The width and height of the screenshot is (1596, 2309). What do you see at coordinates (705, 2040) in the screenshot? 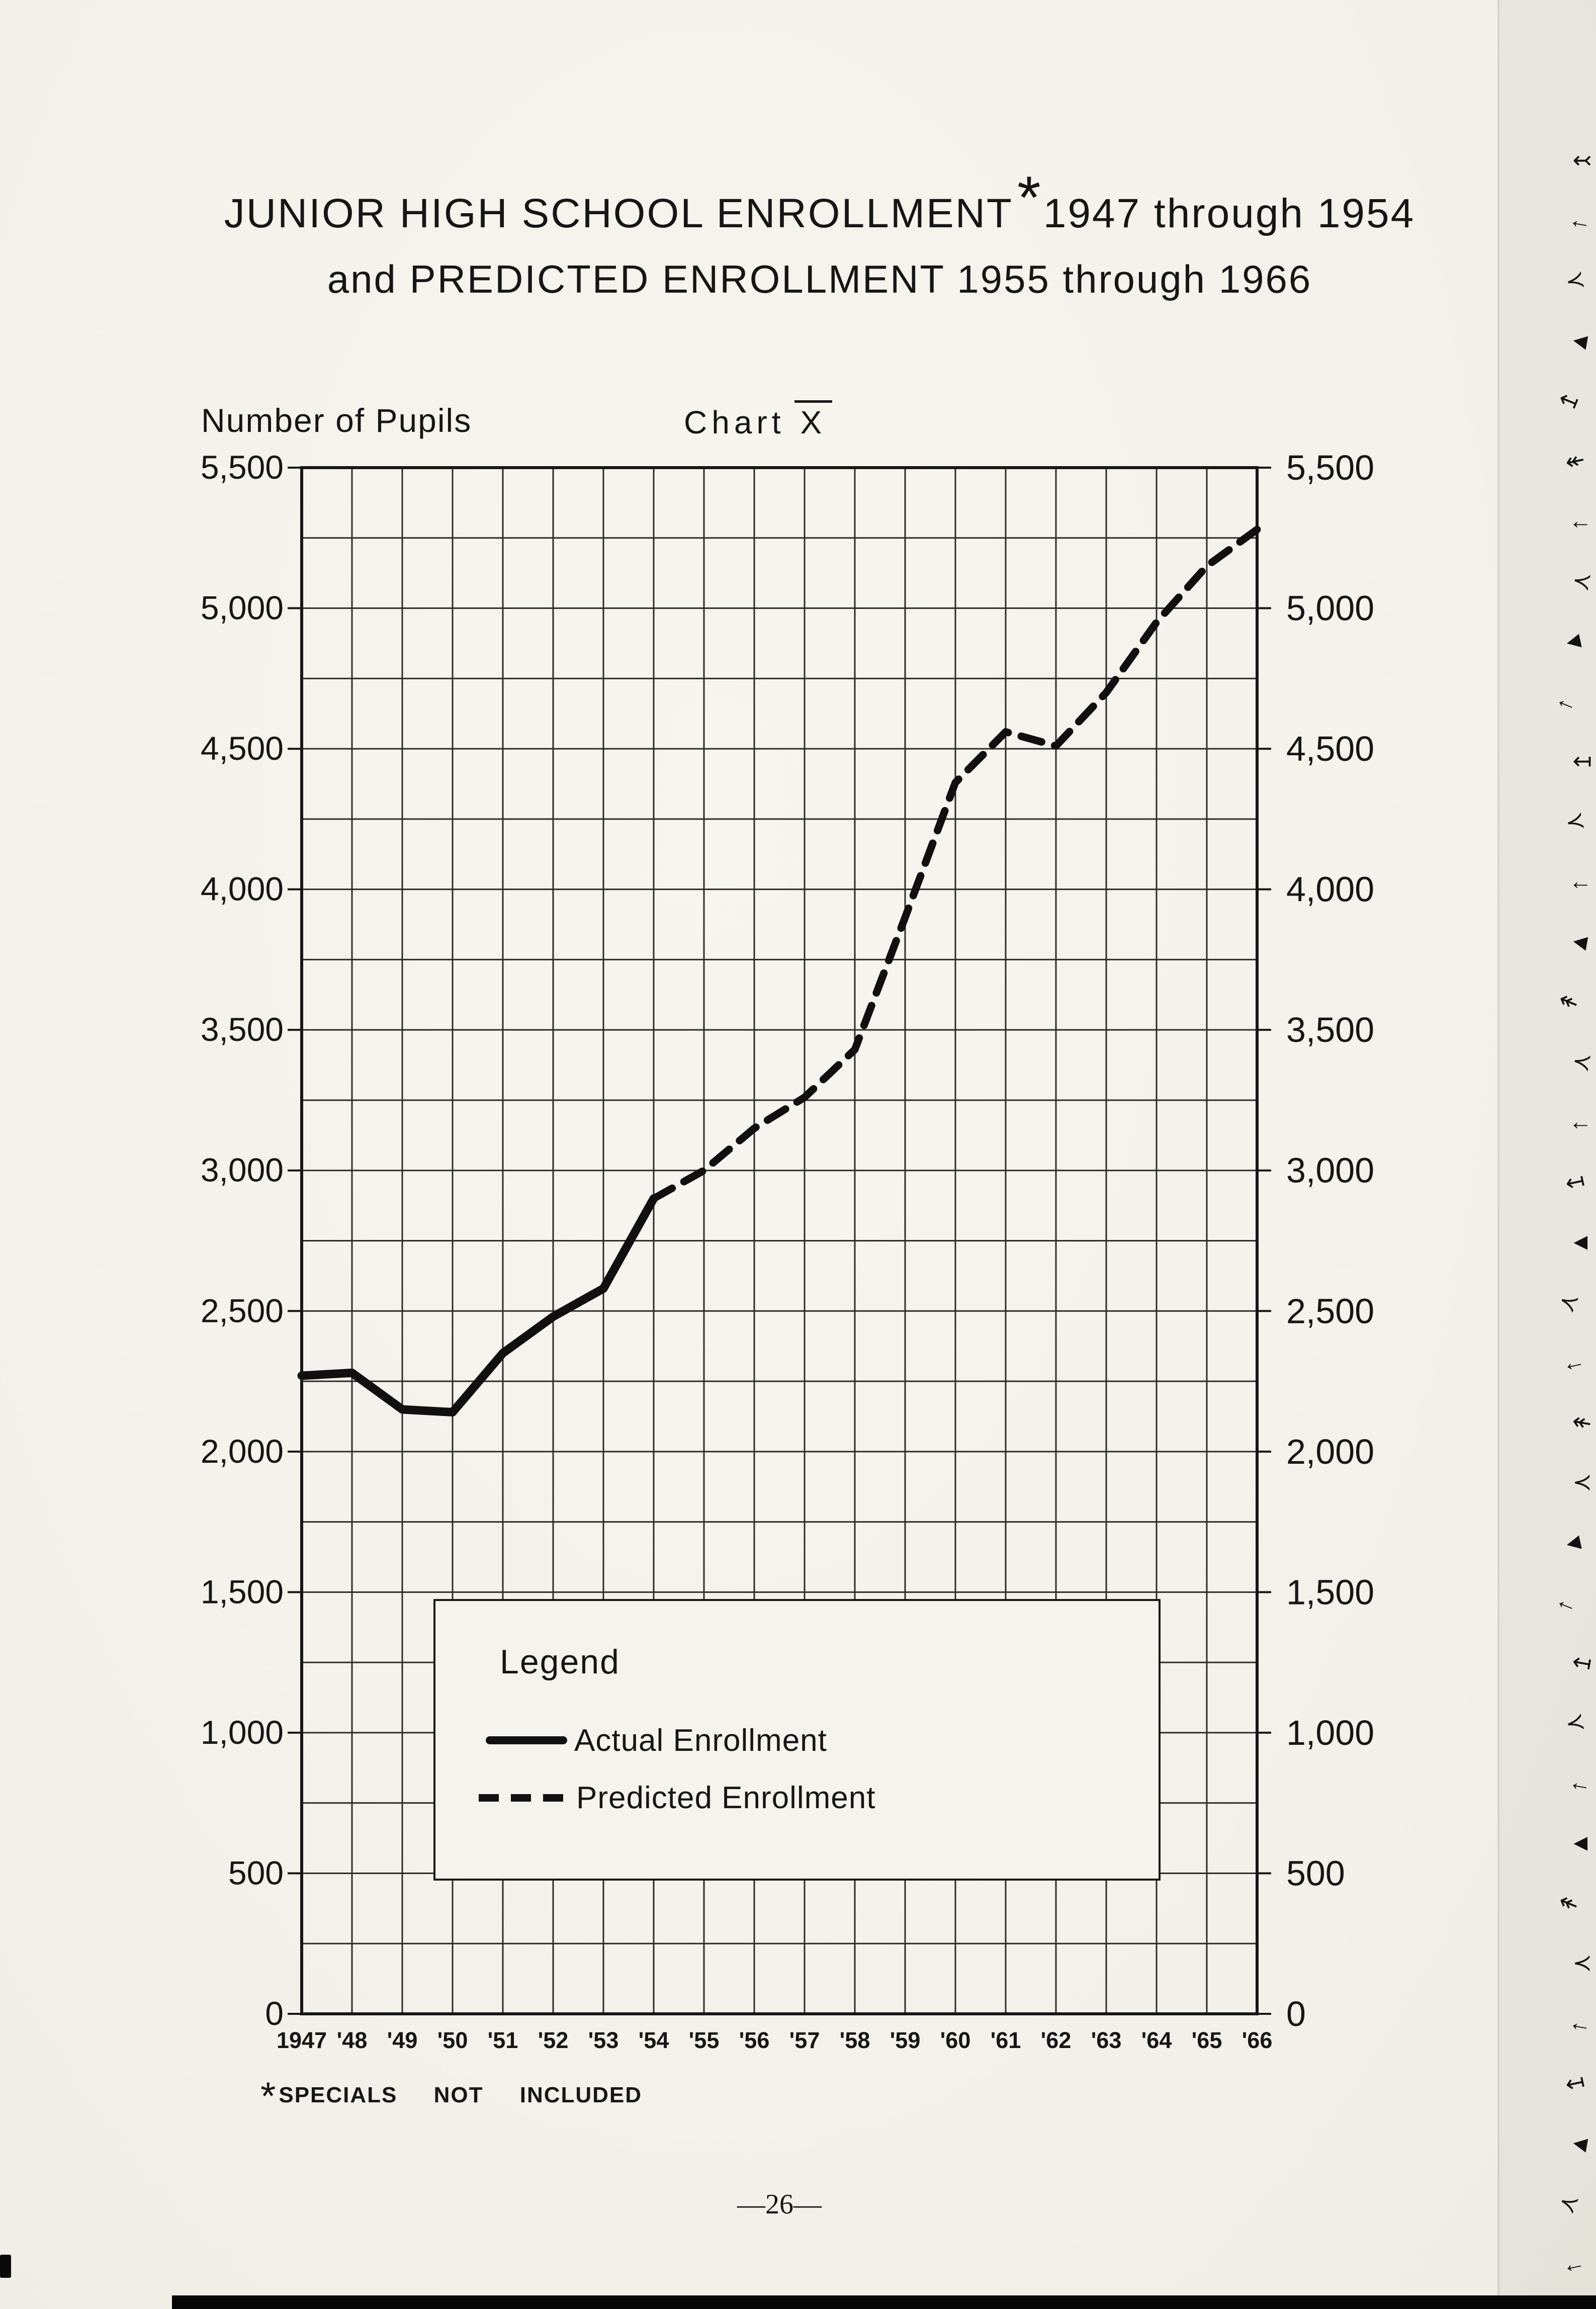
I see `svg-text: '55` at bounding box center [705, 2040].